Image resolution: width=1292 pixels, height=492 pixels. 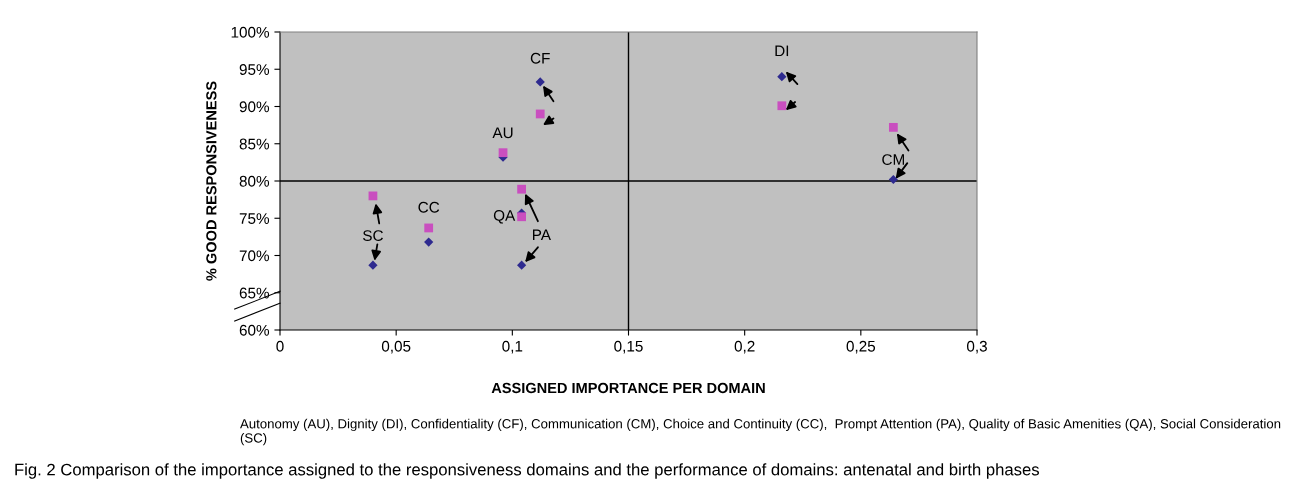 What do you see at coordinates (893, 159) in the screenshot?
I see `annotation: CM` at bounding box center [893, 159].